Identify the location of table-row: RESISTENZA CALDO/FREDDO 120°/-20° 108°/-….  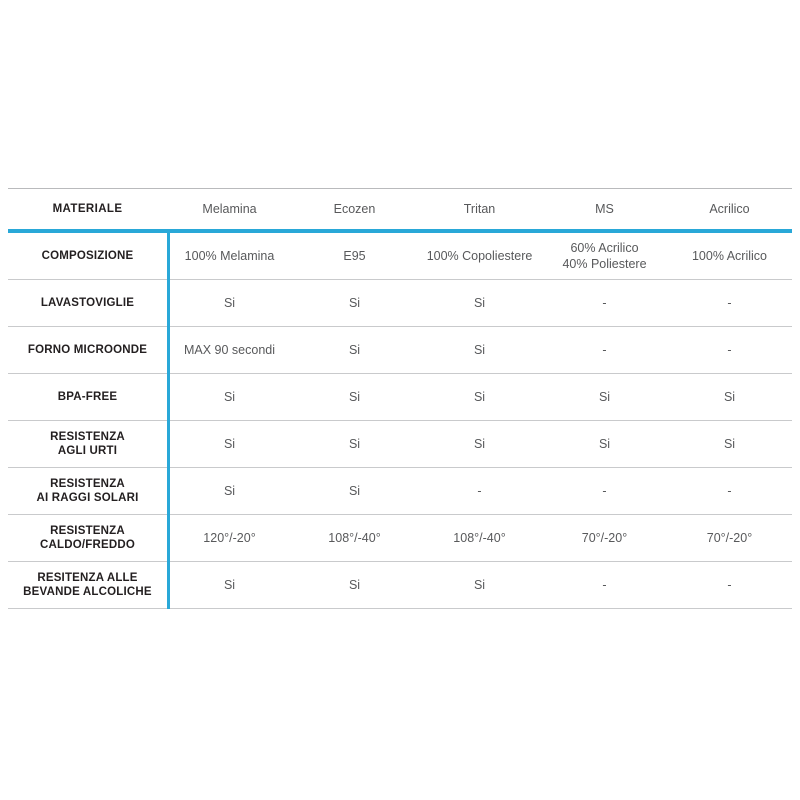
(400, 538).